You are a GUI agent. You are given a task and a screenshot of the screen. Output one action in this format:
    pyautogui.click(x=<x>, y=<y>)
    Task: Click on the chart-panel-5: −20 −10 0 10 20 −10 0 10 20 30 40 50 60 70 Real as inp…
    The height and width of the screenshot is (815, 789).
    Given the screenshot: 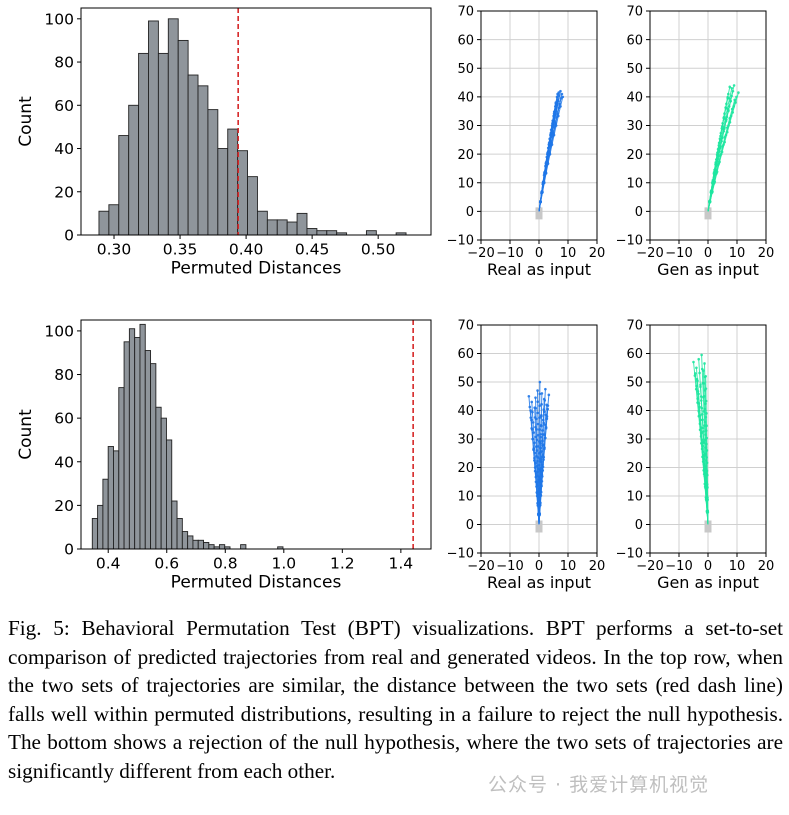 What is the action you would take?
    pyautogui.click(x=526, y=455)
    